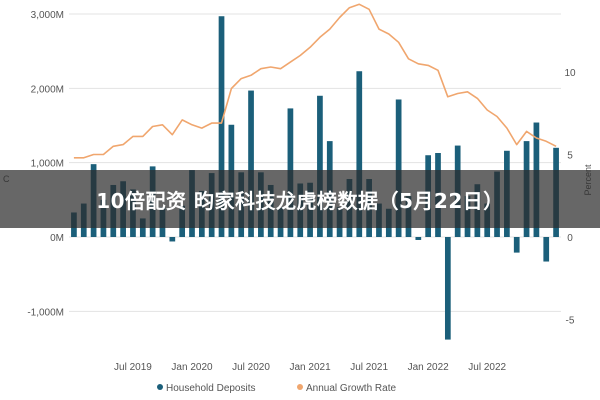  Describe the element at coordinates (211, 388) in the screenshot. I see `legend-label: Household Deposits` at that location.